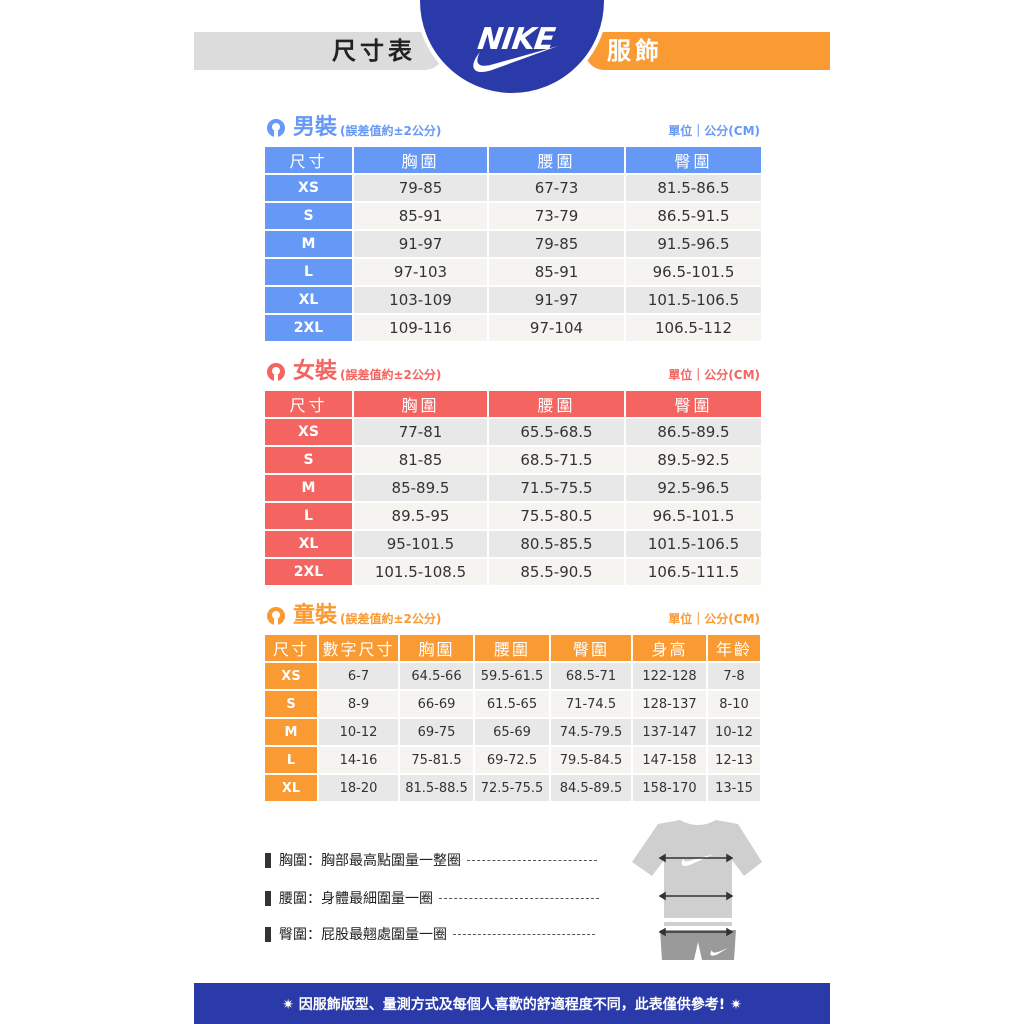 Image resolution: width=1024 pixels, height=1024 pixels. Describe the element at coordinates (591, 676) in the screenshot. I see `table-cell: 68.5-71` at that location.